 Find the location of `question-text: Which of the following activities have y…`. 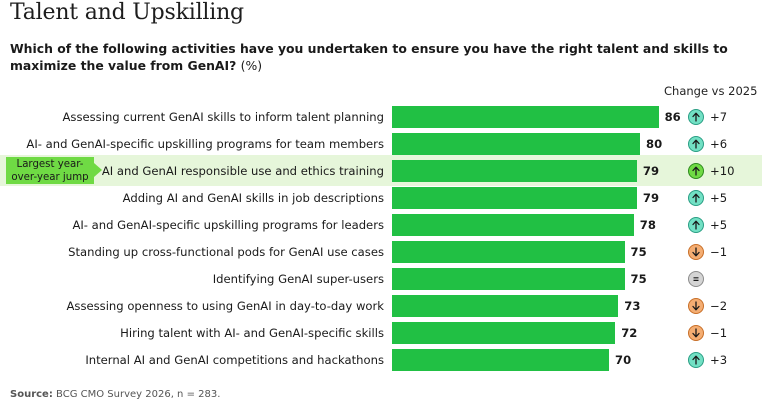

question-text: Which of the following activities have y… is located at coordinates (369, 57).